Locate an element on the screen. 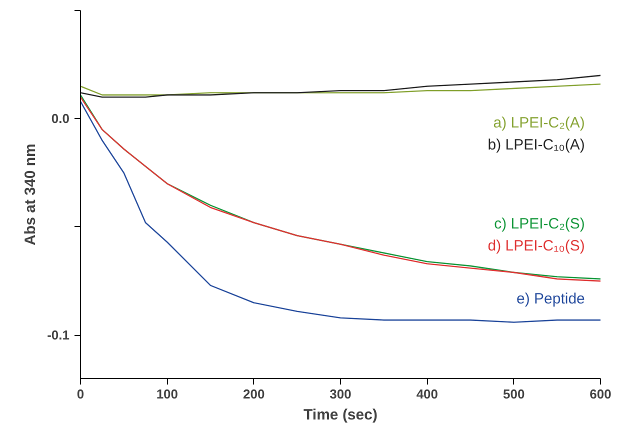 Image resolution: width=627 pixels, height=443 pixels. series-label: e) Peptide is located at coordinates (550, 299).